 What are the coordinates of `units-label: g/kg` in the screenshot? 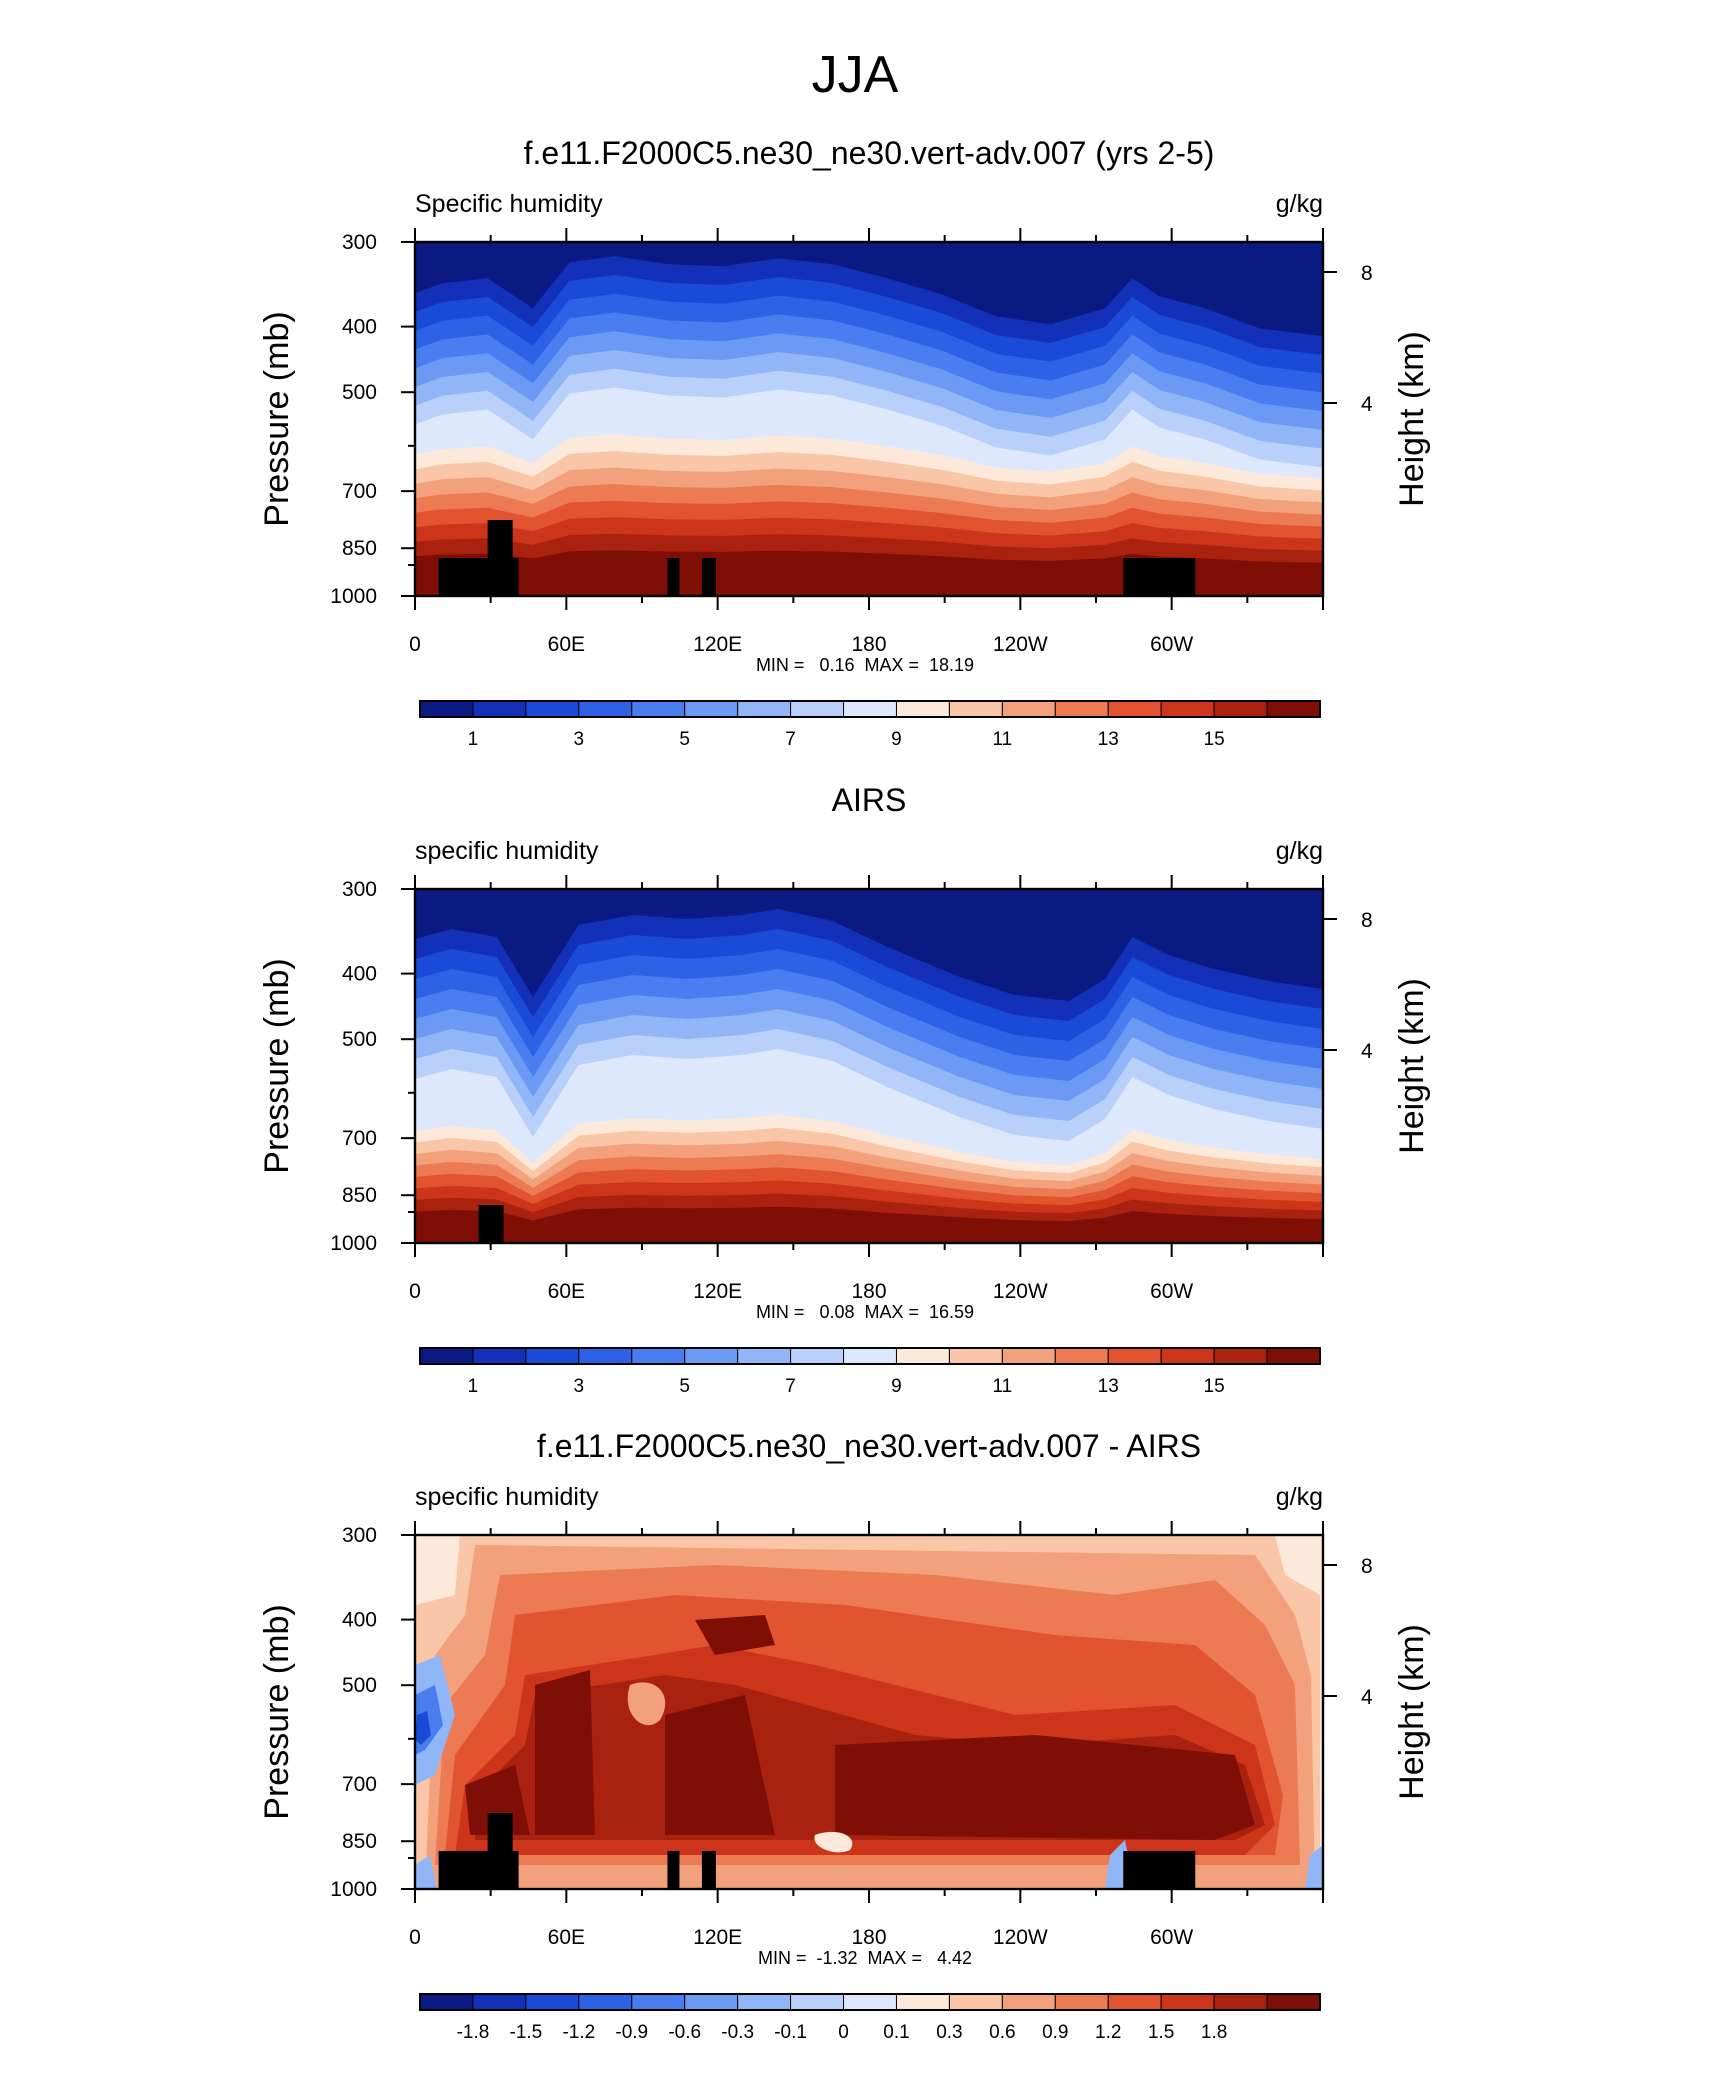 It's located at (1299, 851).